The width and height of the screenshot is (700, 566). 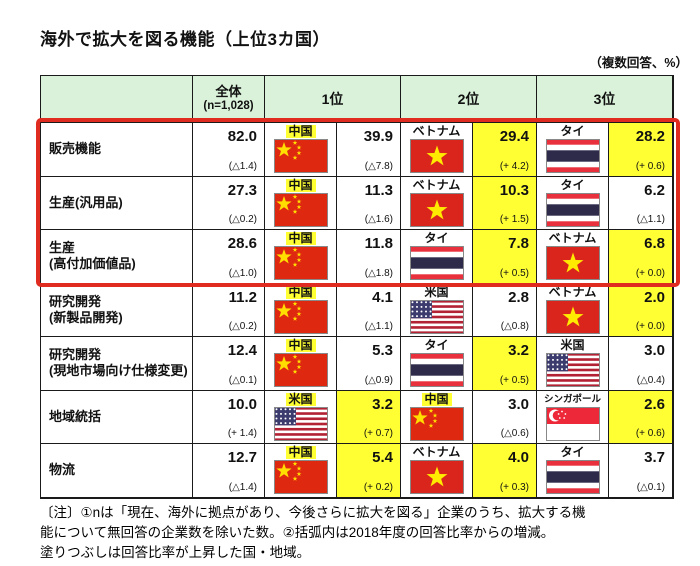 What do you see at coordinates (378, 243) in the screenshot?
I see `cell-value: 11.8` at bounding box center [378, 243].